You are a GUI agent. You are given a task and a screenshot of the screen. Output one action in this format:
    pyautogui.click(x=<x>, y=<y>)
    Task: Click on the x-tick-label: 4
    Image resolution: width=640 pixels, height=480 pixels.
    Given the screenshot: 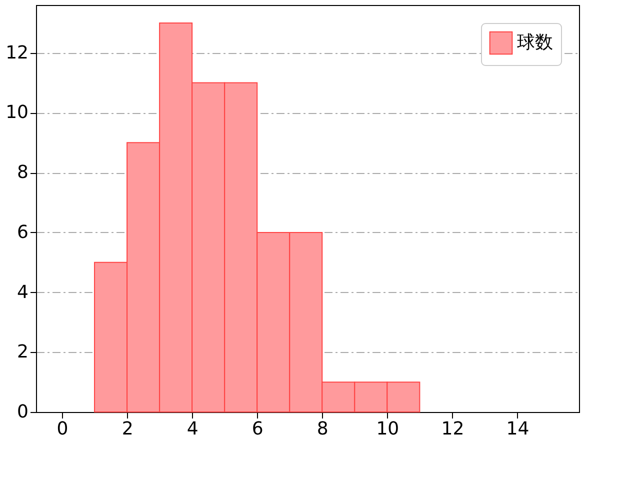 What is the action you would take?
    pyautogui.click(x=192, y=429)
    